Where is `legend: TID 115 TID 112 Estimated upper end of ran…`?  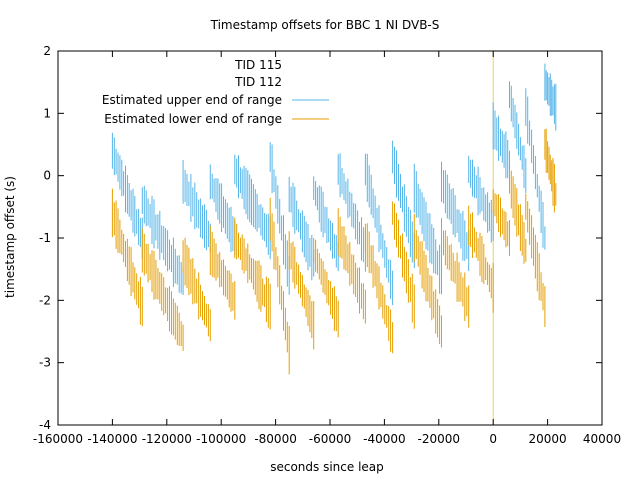
legend: TID 115 TID 112 Estimated upper end of ran… is located at coordinates (215, 92).